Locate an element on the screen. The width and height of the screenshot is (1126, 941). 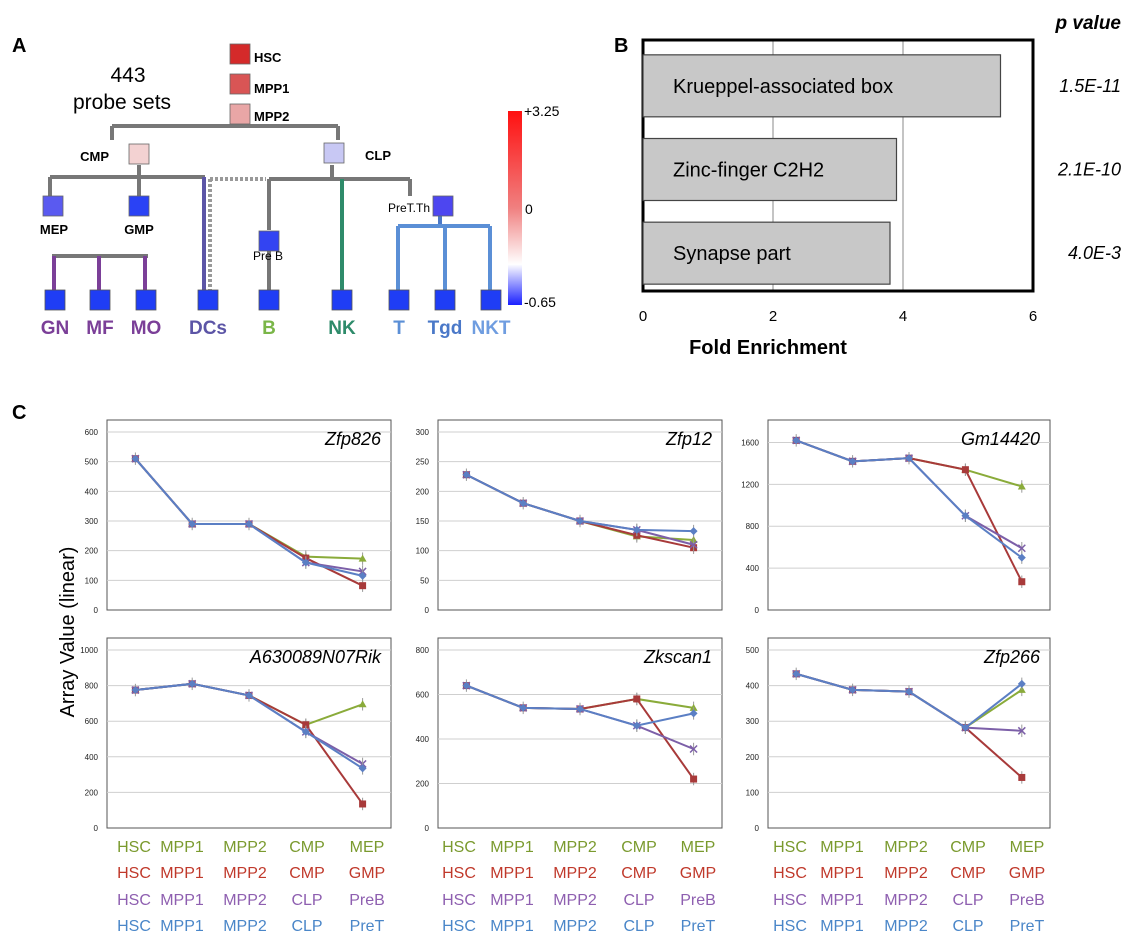
c-ytick-label: 1200 is located at coordinates (750, 484).